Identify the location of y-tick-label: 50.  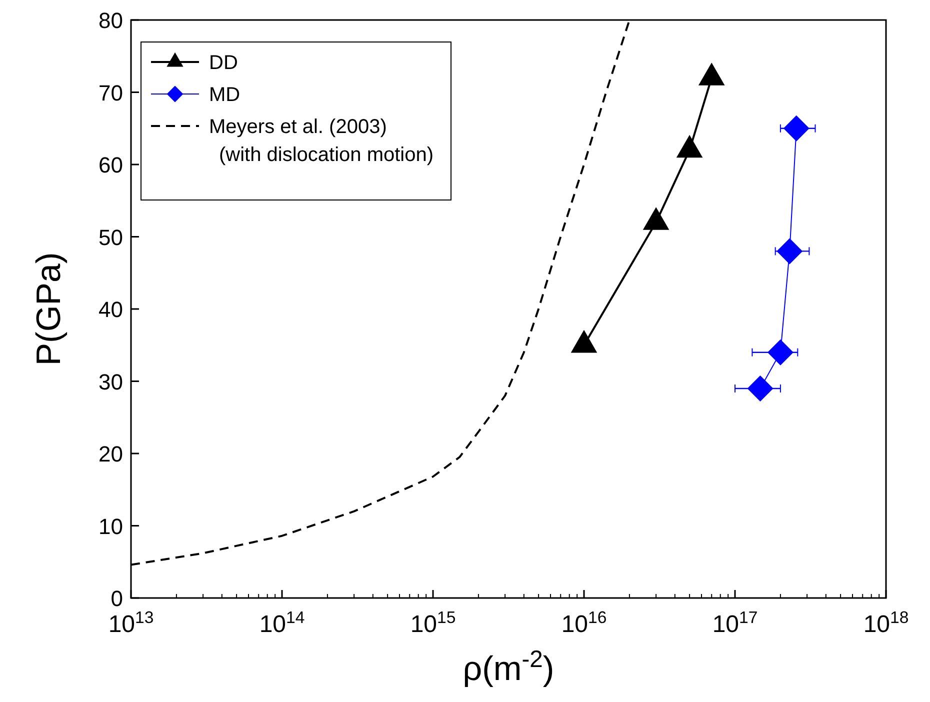
(110, 237).